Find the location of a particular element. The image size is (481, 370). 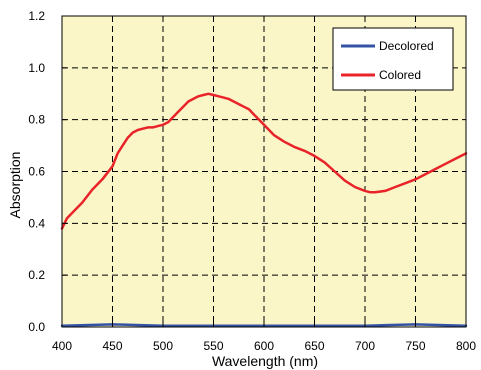

y-axis-title: Absorption is located at coordinates (15, 185).